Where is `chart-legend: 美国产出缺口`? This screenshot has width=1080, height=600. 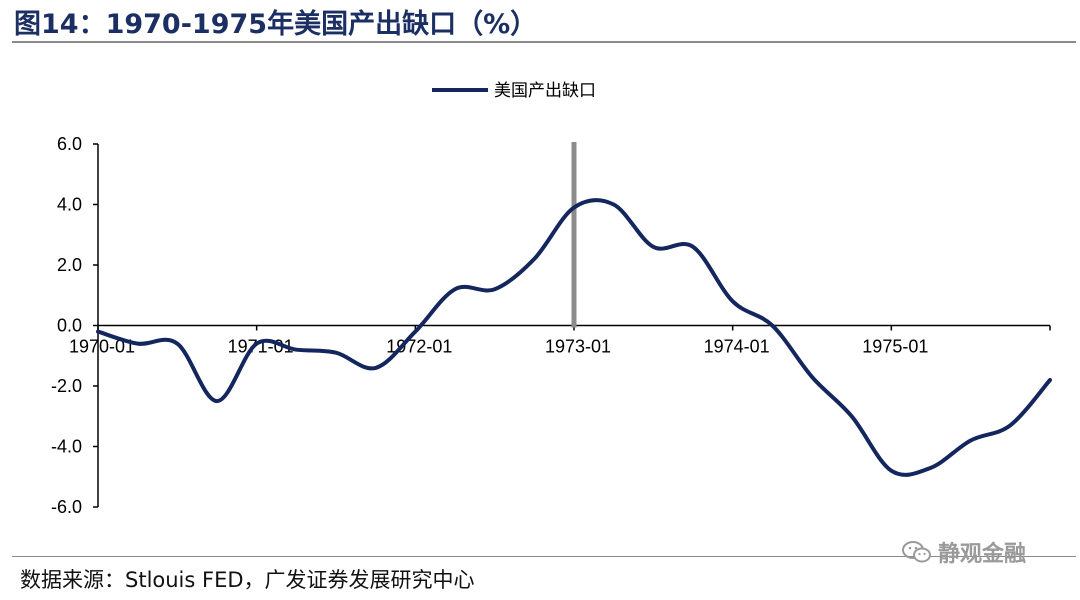 chart-legend: 美国产出缺口 is located at coordinates (514, 91).